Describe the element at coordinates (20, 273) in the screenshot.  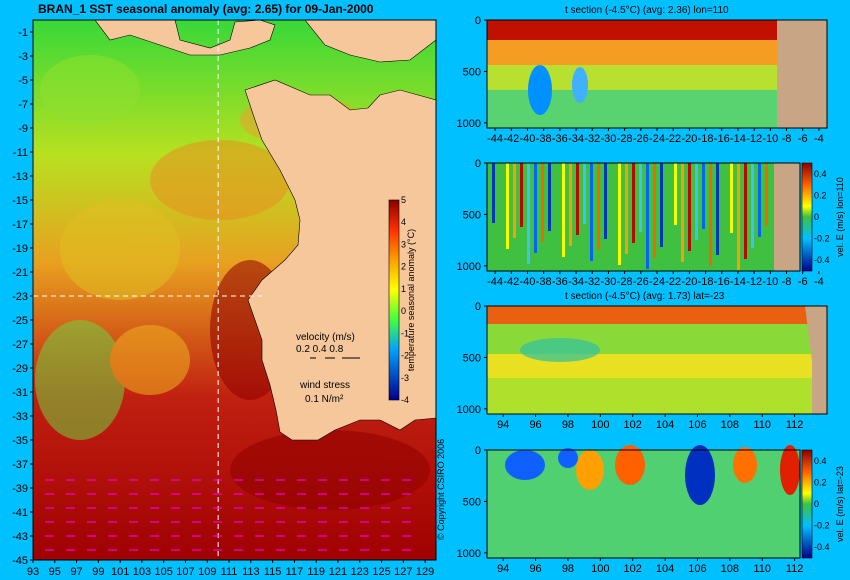
I see `map-y-tick-label: -21` at that location.